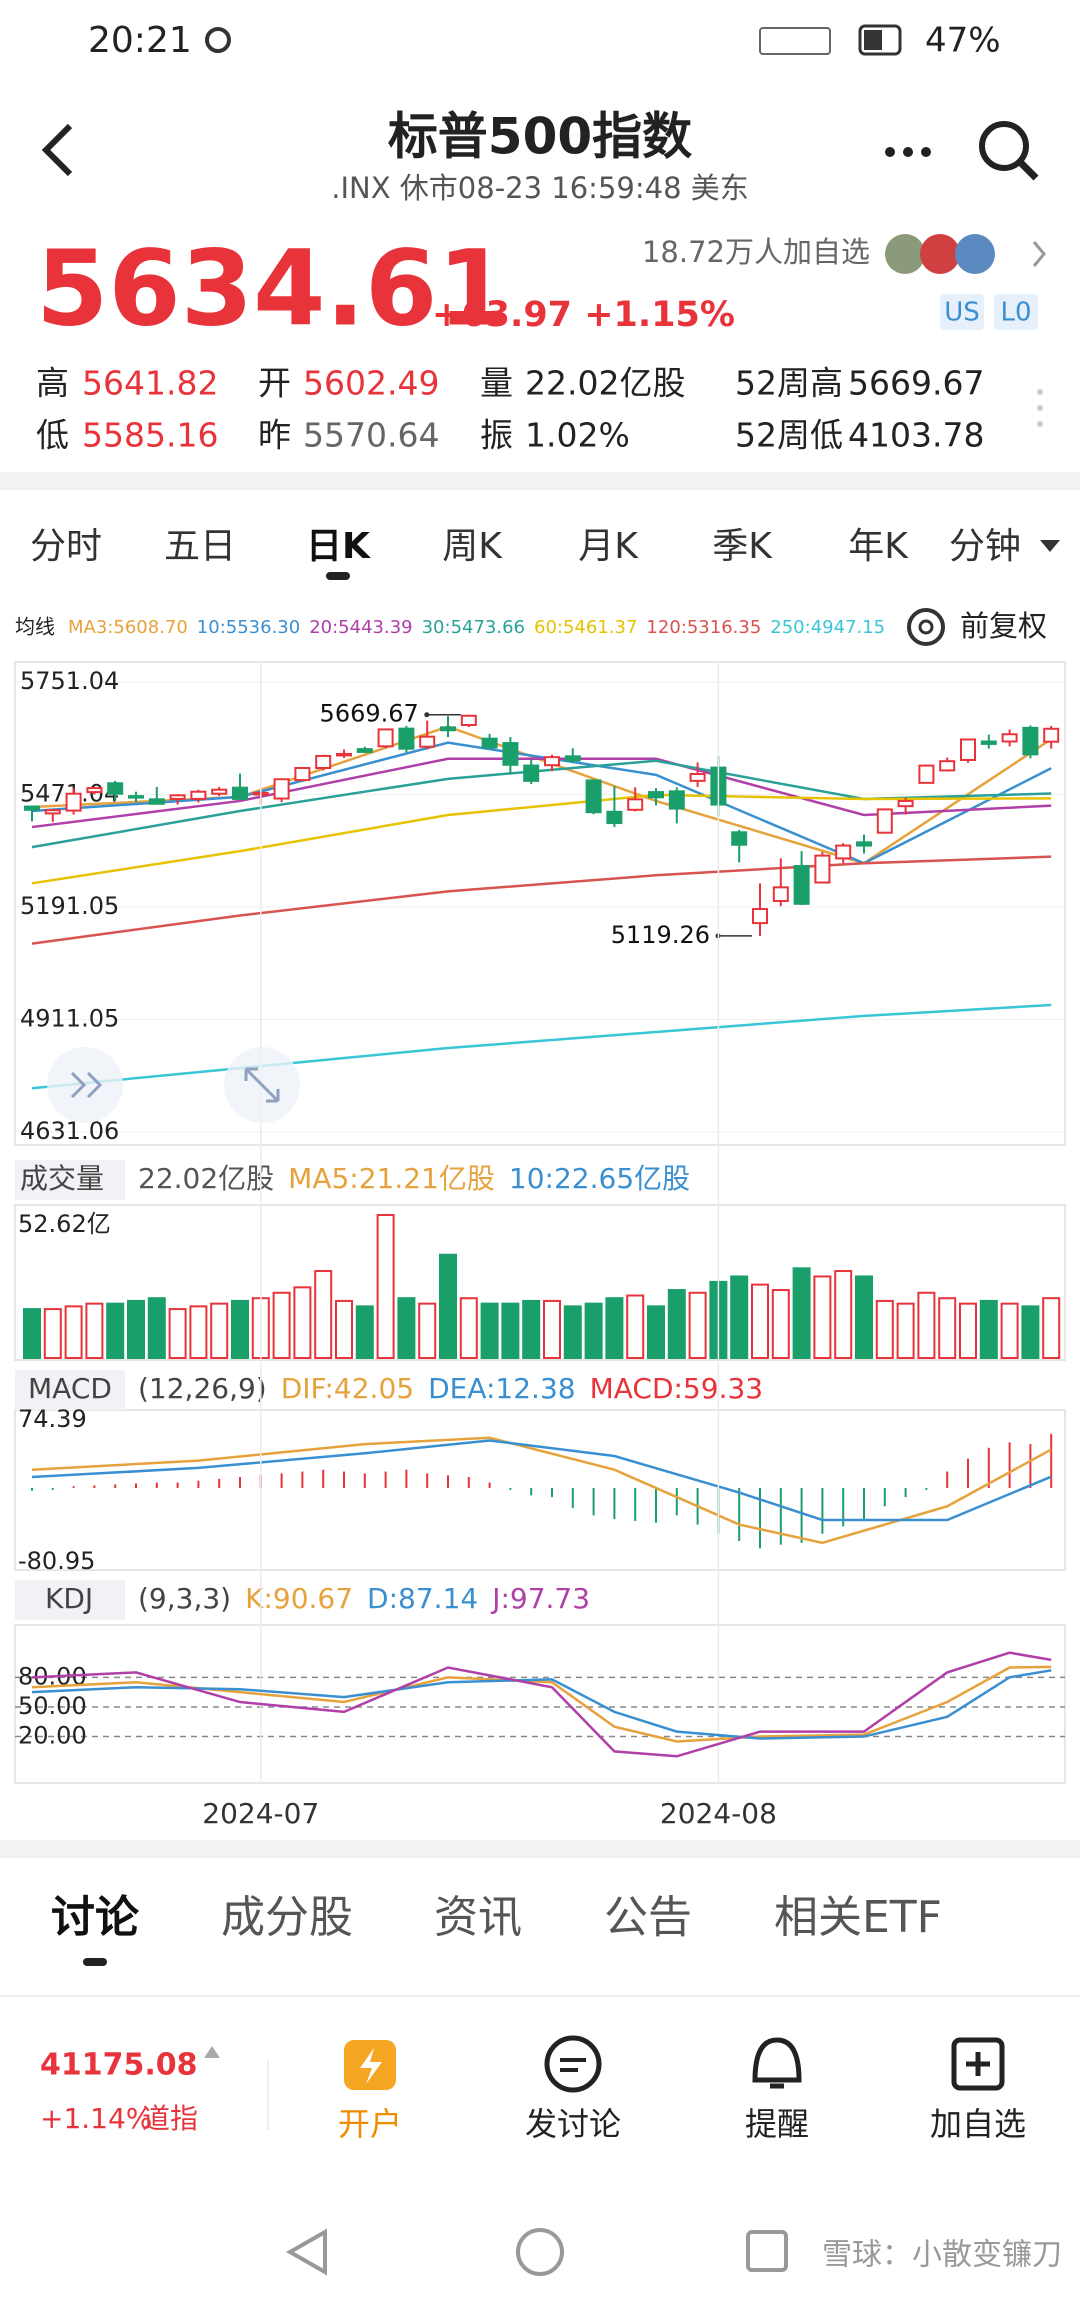 The image size is (1080, 2312). Describe the element at coordinates (95, 1917) in the screenshot. I see `content-tab: 讨论` at that location.